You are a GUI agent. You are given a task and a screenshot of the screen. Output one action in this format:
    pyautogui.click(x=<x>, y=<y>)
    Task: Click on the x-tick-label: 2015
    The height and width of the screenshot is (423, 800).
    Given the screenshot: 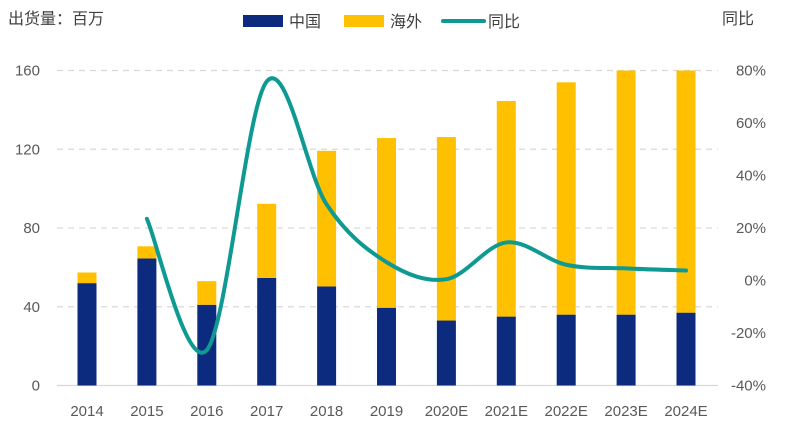 What is the action you would take?
    pyautogui.click(x=146, y=411)
    